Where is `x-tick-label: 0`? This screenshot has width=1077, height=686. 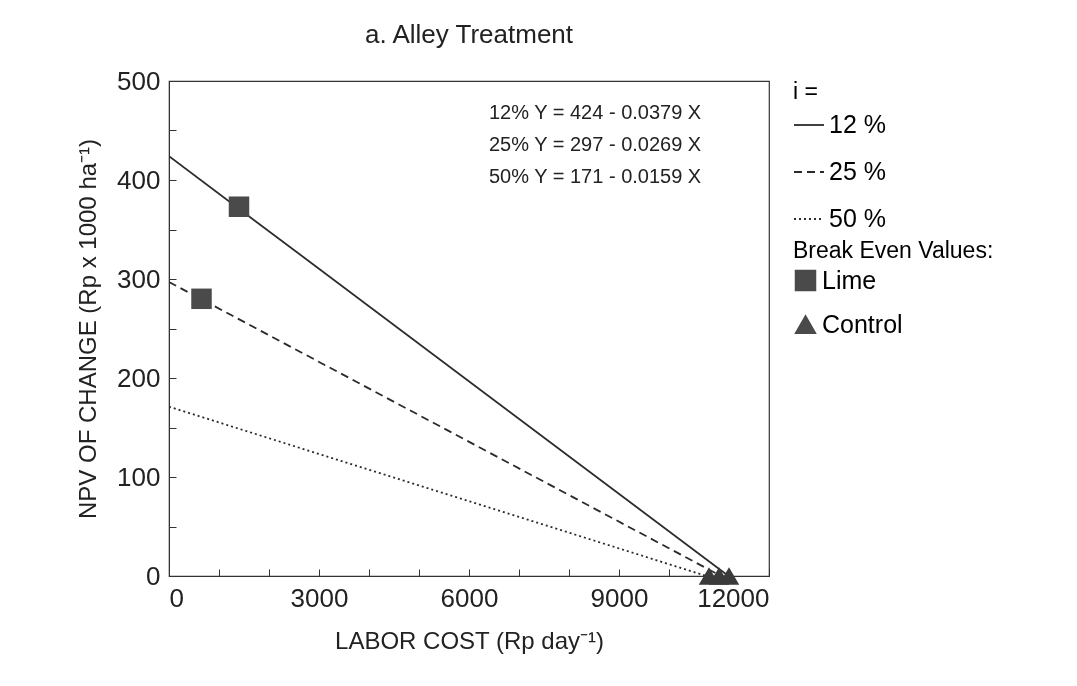
x-tick-label: 0 is located at coordinates (176, 597).